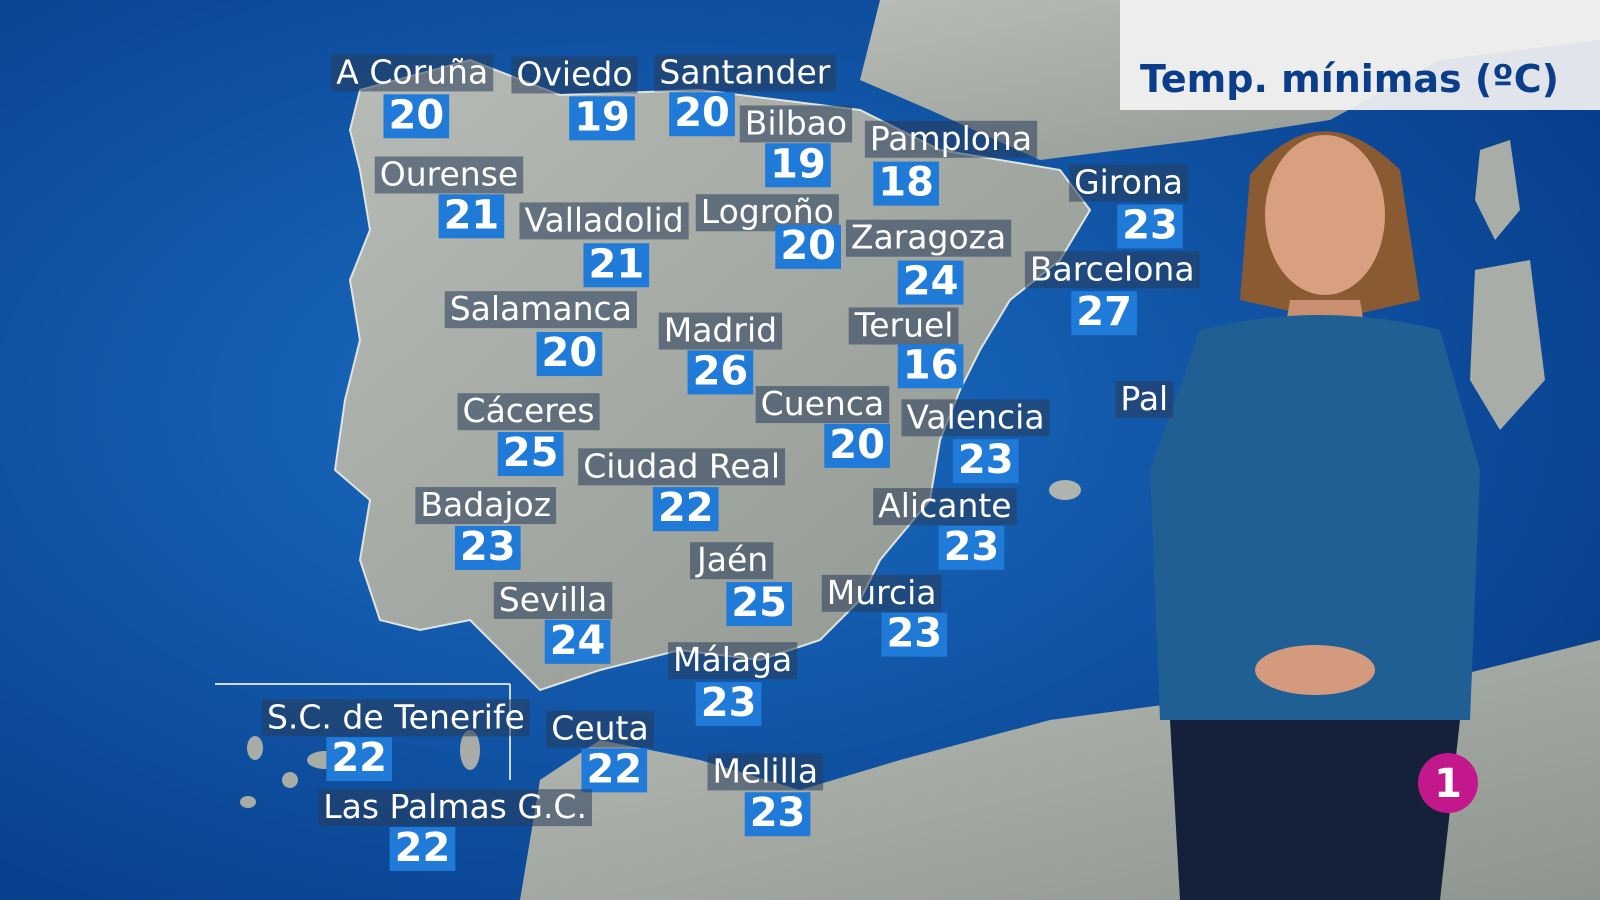  What do you see at coordinates (1507, 345) in the screenshot?
I see `island-sardinia` at bounding box center [1507, 345].